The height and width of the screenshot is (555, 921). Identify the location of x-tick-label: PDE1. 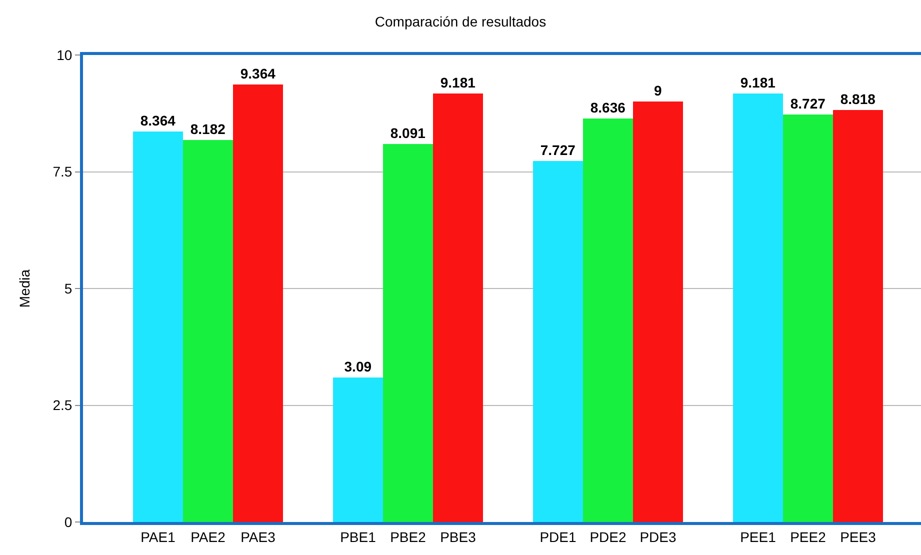
(558, 536).